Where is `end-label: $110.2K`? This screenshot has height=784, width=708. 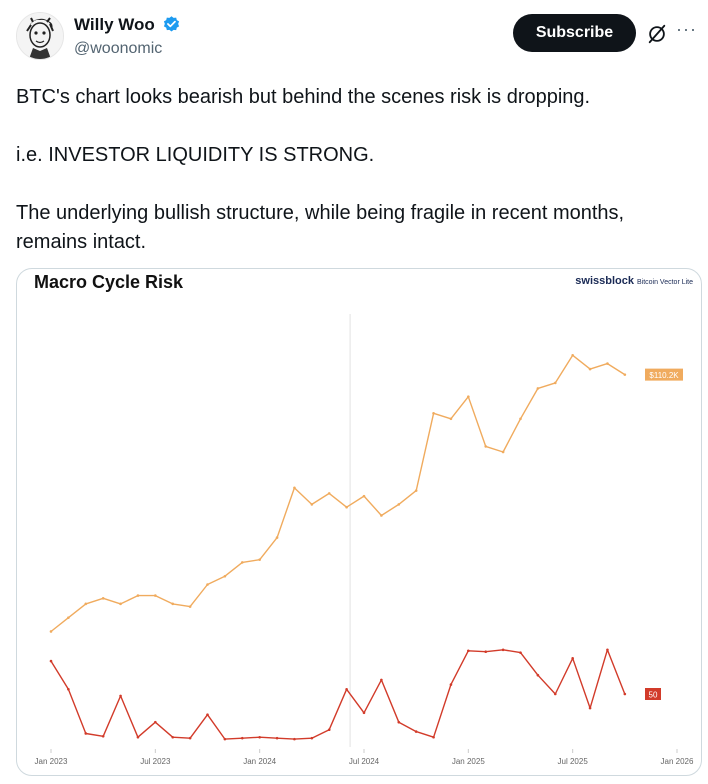 end-label: $110.2K is located at coordinates (664, 375).